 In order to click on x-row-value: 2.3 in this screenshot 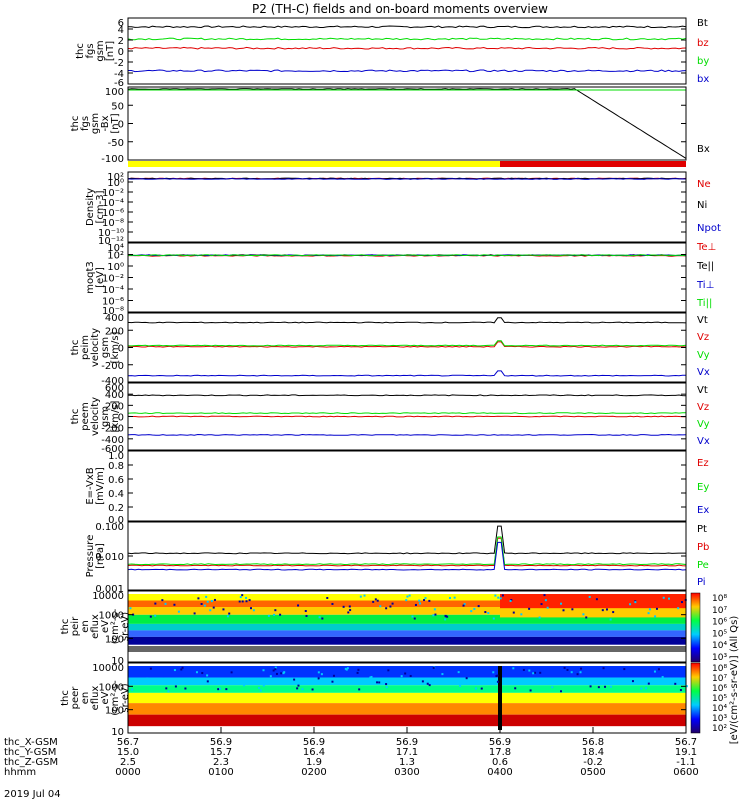, I will do `click(221, 762)`.